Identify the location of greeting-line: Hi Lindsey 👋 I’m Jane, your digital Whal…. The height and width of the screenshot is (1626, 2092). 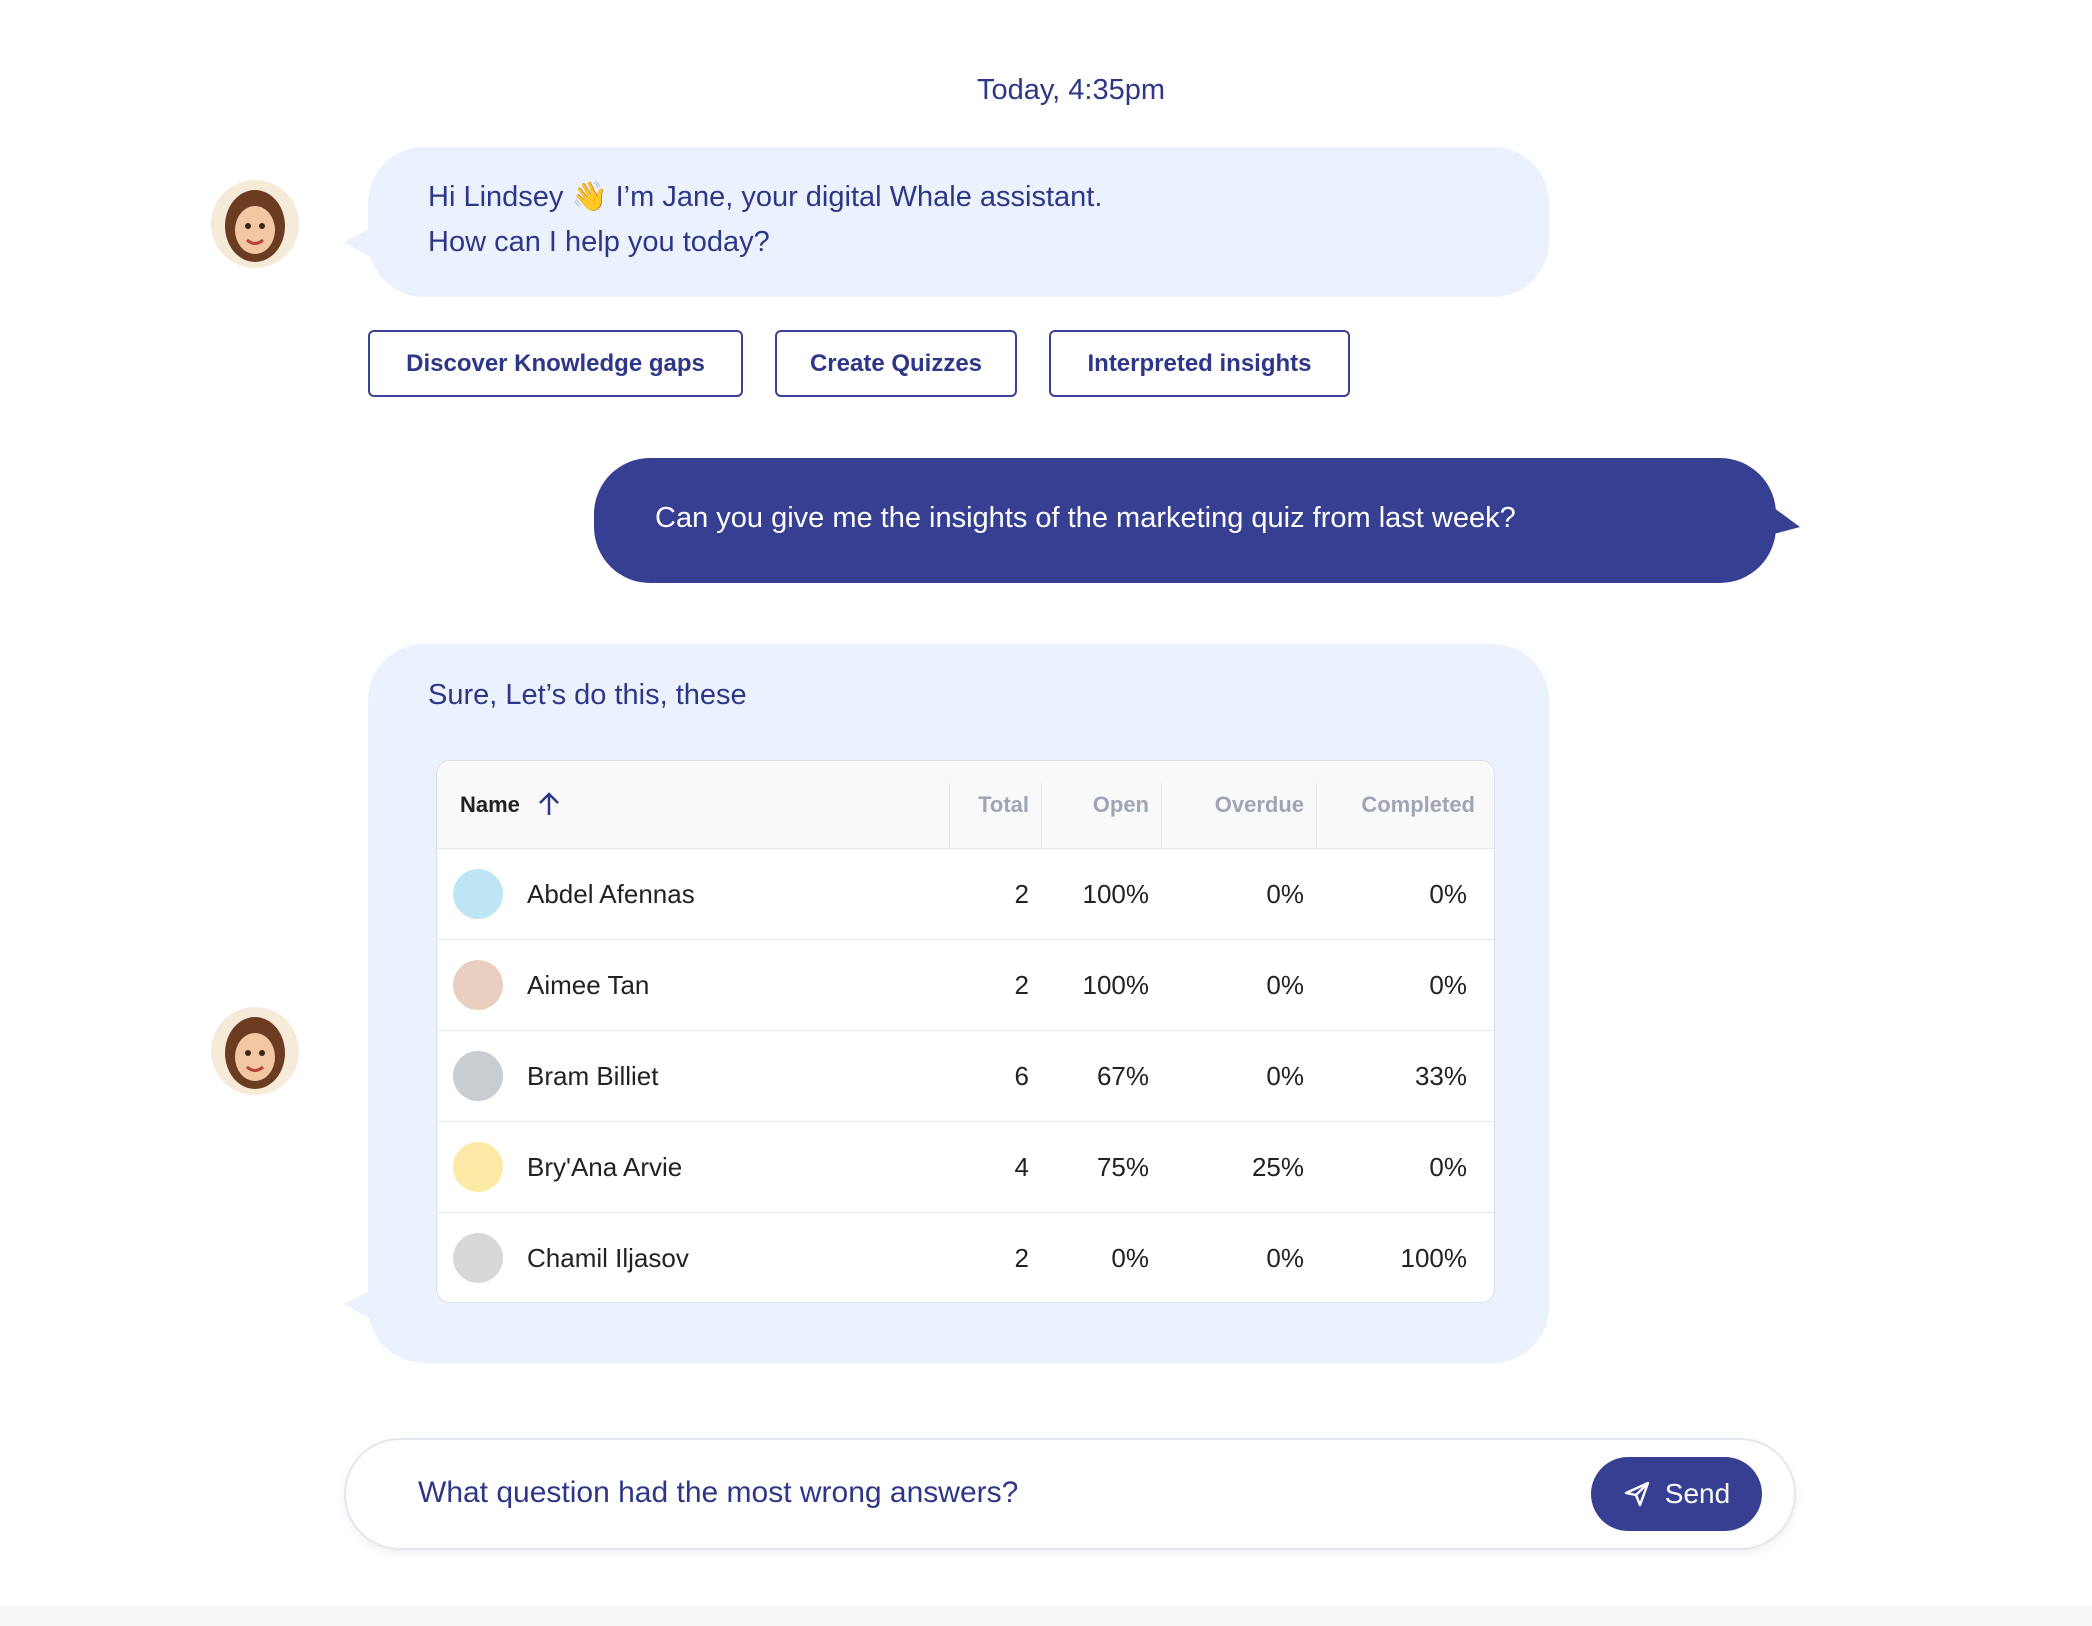
(765, 197).